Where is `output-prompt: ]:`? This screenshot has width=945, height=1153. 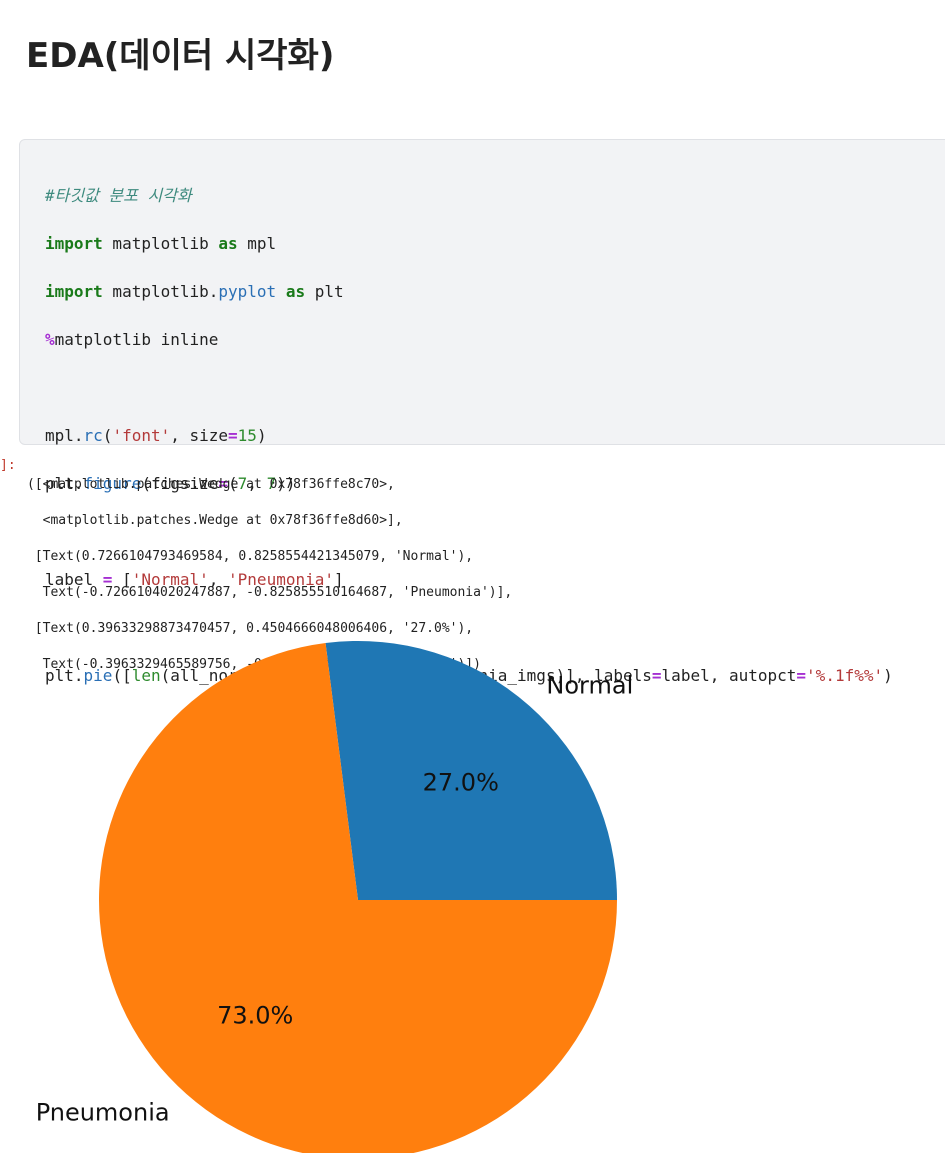 output-prompt: ]: is located at coordinates (8, 465).